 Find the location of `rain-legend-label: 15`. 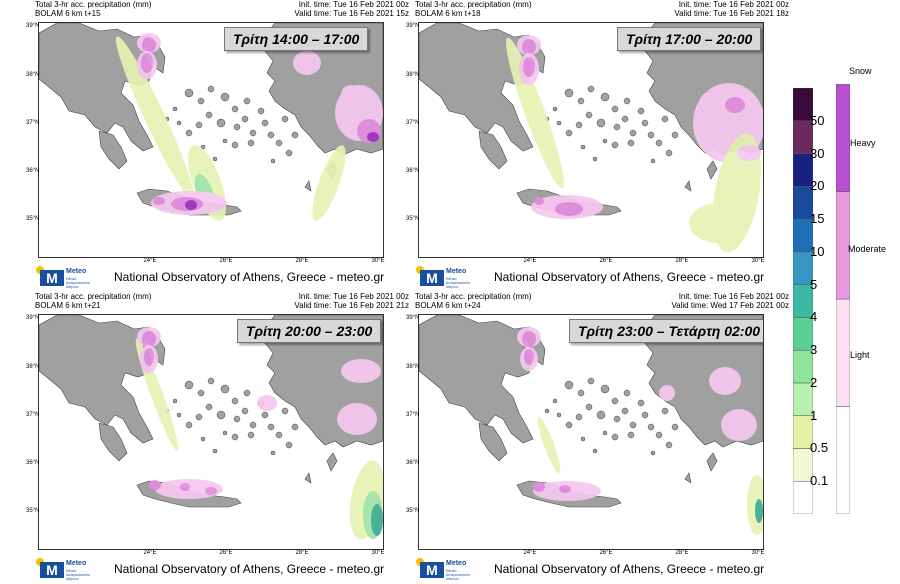

rain-legend-label: 15 is located at coordinates (817, 219).